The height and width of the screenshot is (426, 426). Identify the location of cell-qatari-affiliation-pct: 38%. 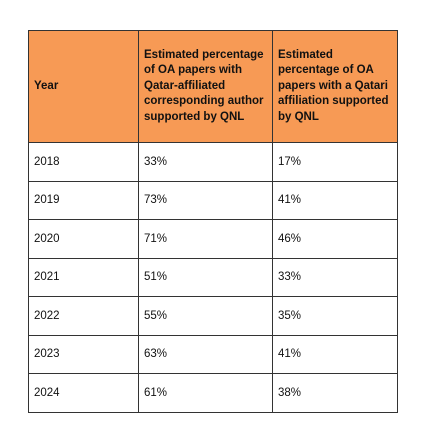
(335, 393).